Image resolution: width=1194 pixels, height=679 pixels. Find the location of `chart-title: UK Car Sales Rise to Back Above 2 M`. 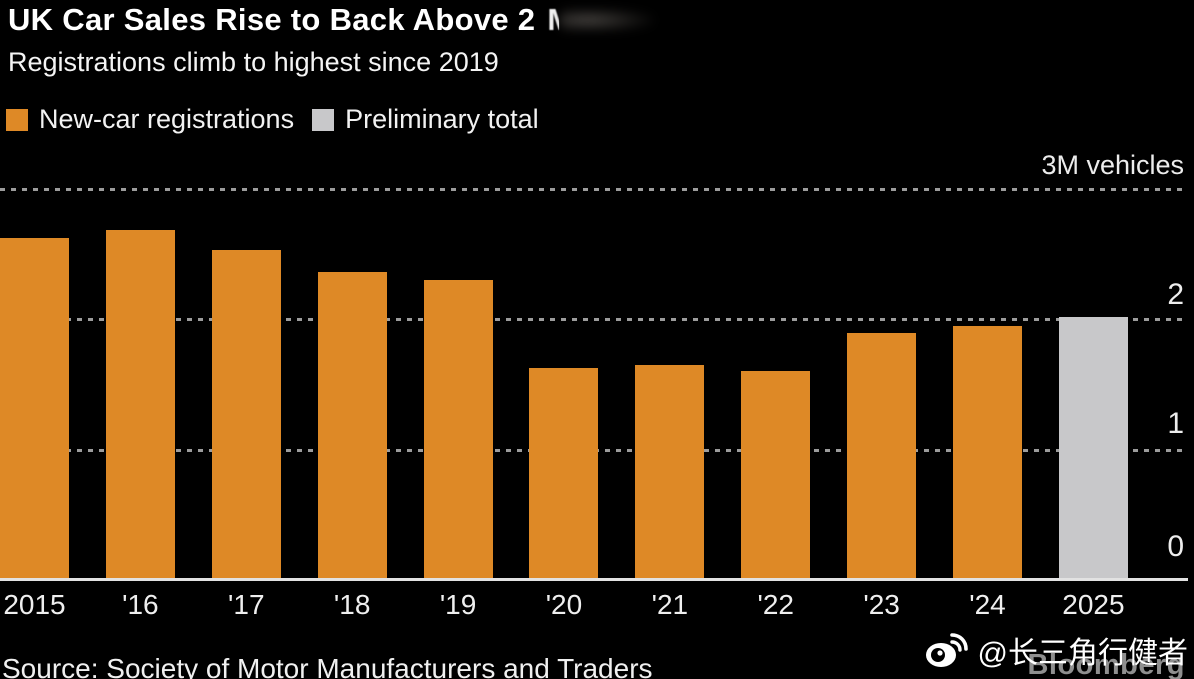

chart-title: UK Car Sales Rise to Back Above 2 M is located at coordinates (331, 20).